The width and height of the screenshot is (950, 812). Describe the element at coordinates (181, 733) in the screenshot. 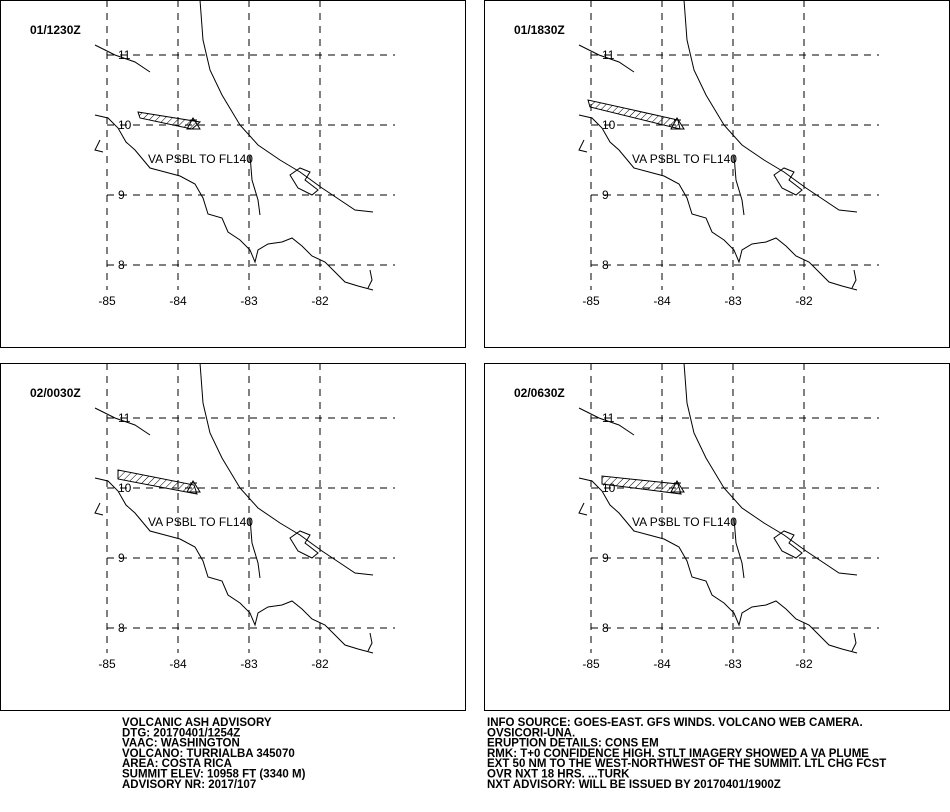

I see `advisory-line: DTG: 20170401/1254Z` at that location.